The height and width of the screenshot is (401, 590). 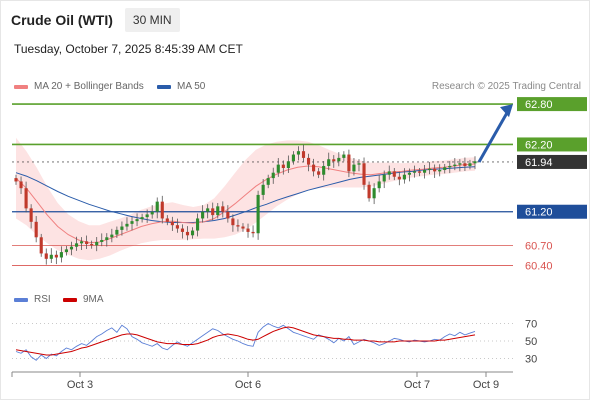 I want to click on legend-9ma: 9MA, so click(x=83, y=299).